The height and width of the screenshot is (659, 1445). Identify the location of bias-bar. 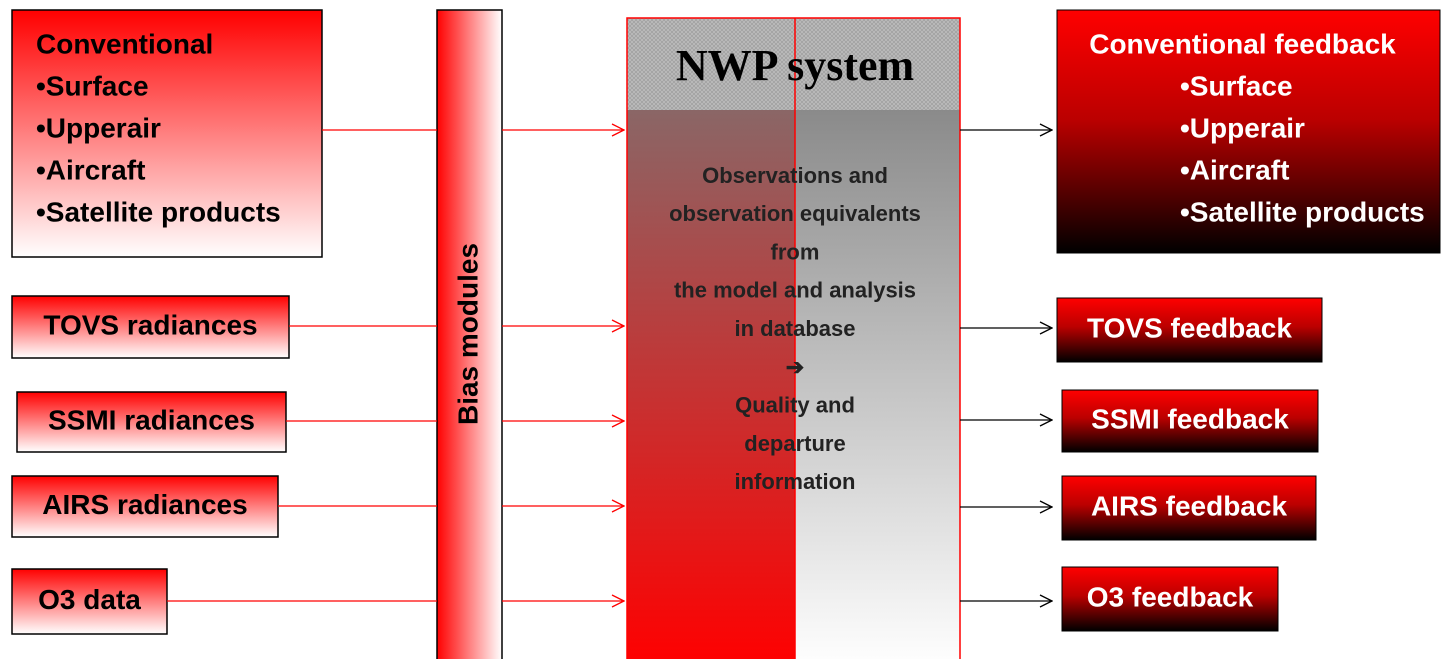
(469, 334).